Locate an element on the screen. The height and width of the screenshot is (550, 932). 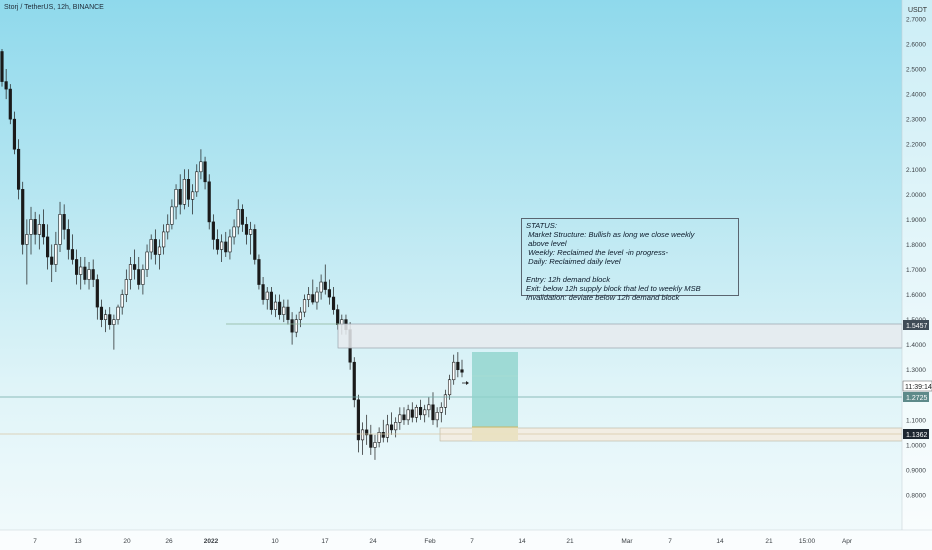
price-tick-label: 2.3000 is located at coordinates (916, 120).